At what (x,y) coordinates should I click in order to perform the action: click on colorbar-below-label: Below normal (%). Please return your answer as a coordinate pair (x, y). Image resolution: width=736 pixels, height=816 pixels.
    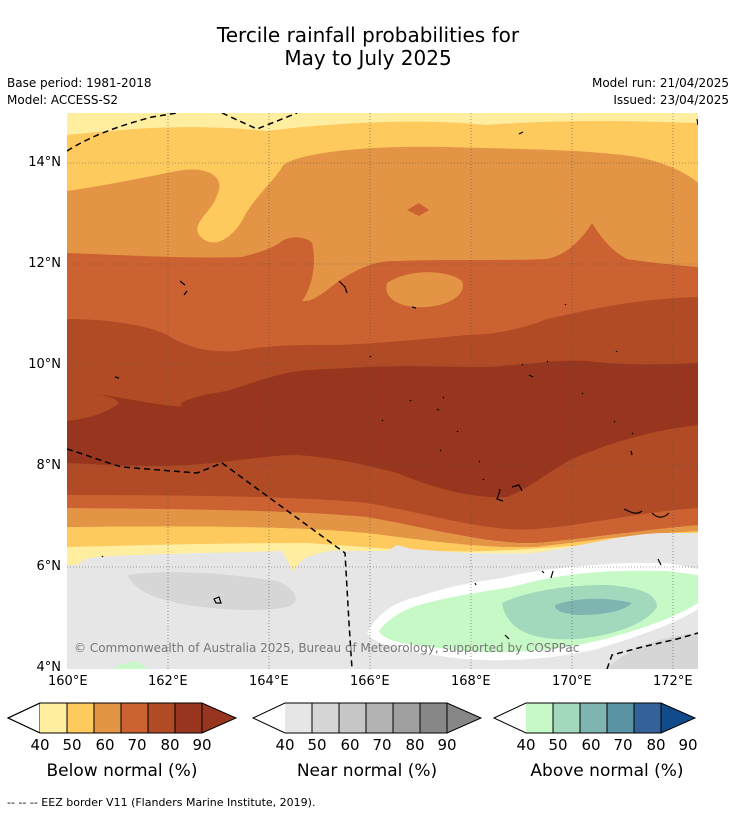
    Looking at the image, I should click on (122, 771).